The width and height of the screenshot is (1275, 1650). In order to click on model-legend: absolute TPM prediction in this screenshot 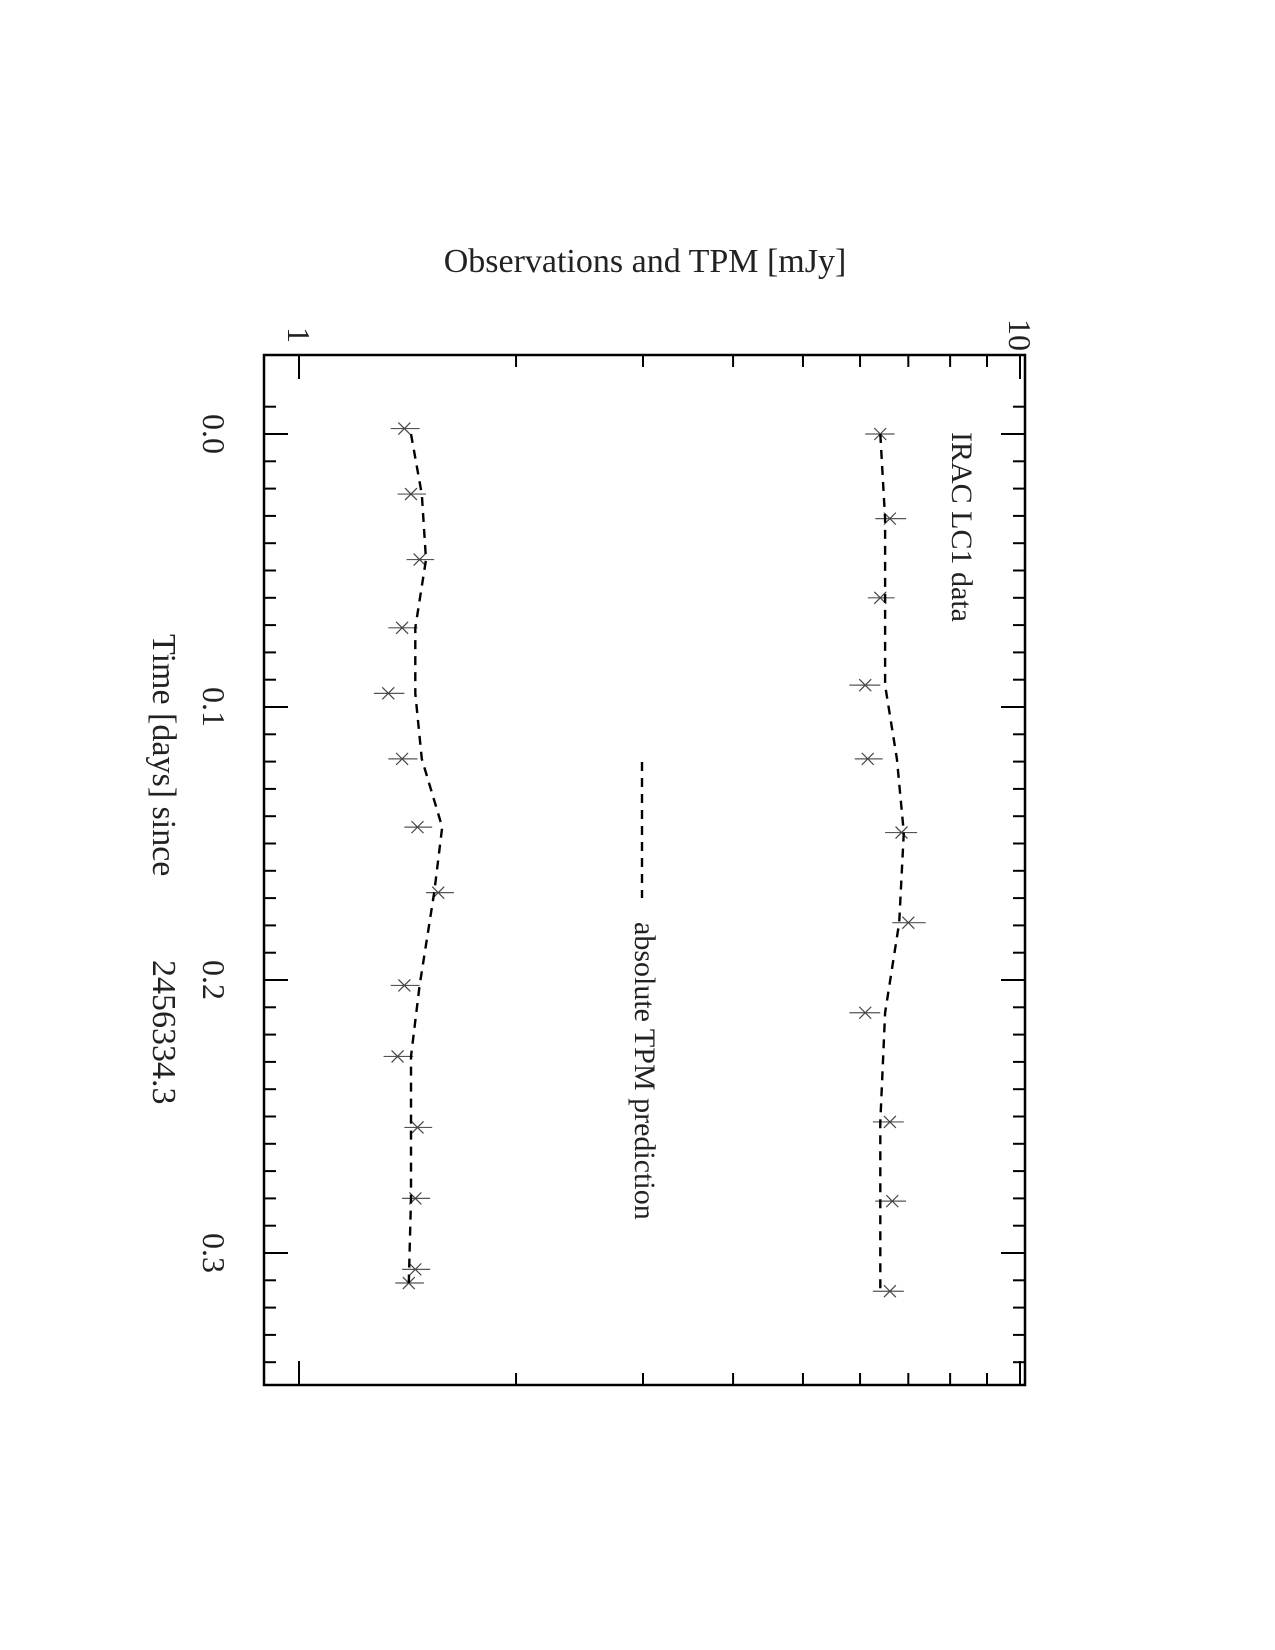, I will do `click(644, 991)`.